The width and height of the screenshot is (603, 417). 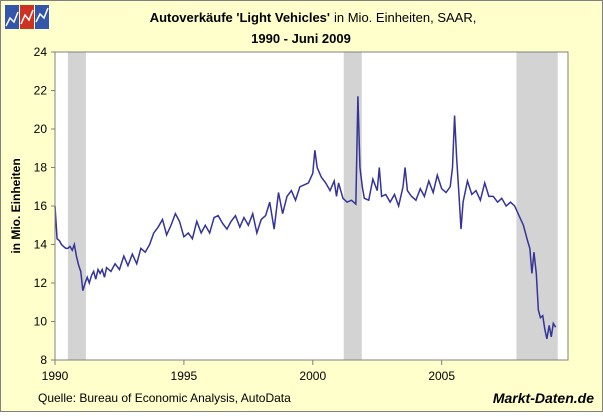 I want to click on logo, so click(x=27, y=17).